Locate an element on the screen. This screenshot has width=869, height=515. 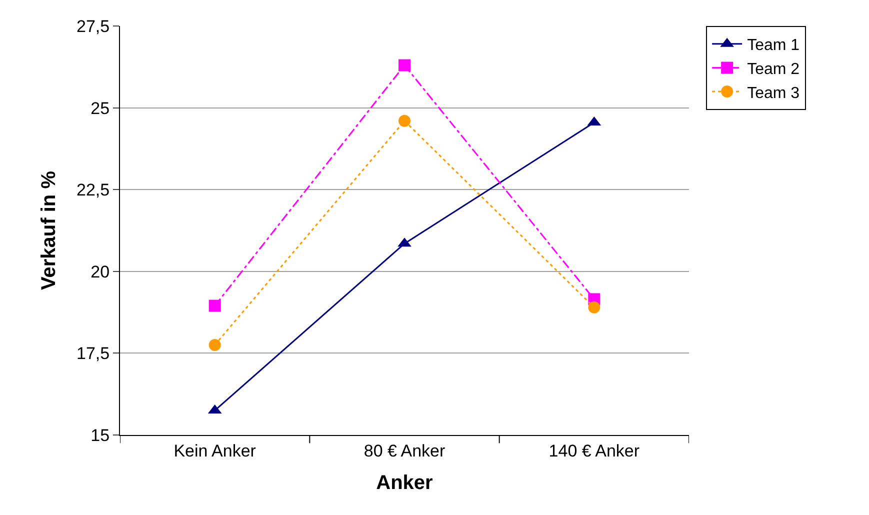
y-tick-label: 15 is located at coordinates (100, 435).